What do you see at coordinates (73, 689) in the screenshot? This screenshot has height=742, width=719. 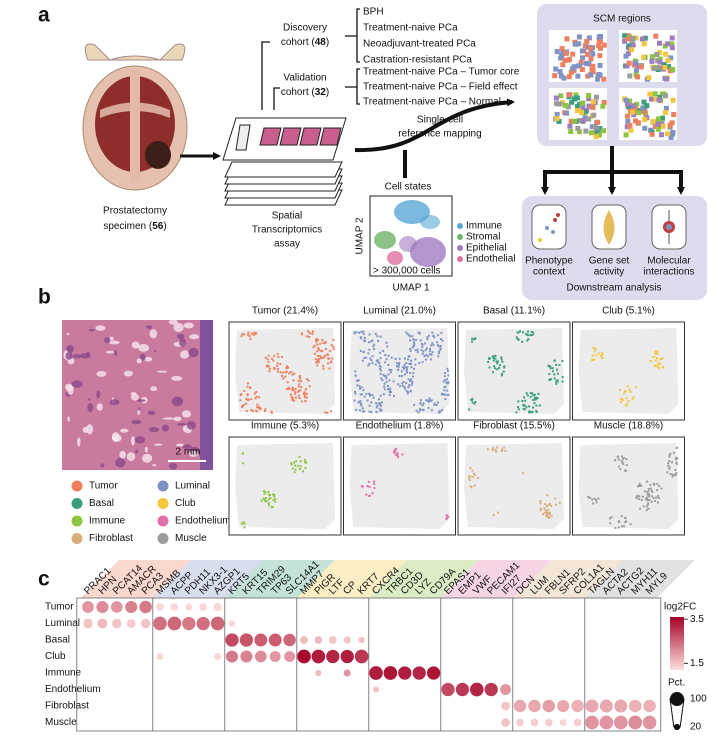 I see `row-label: Endothelium` at bounding box center [73, 689].